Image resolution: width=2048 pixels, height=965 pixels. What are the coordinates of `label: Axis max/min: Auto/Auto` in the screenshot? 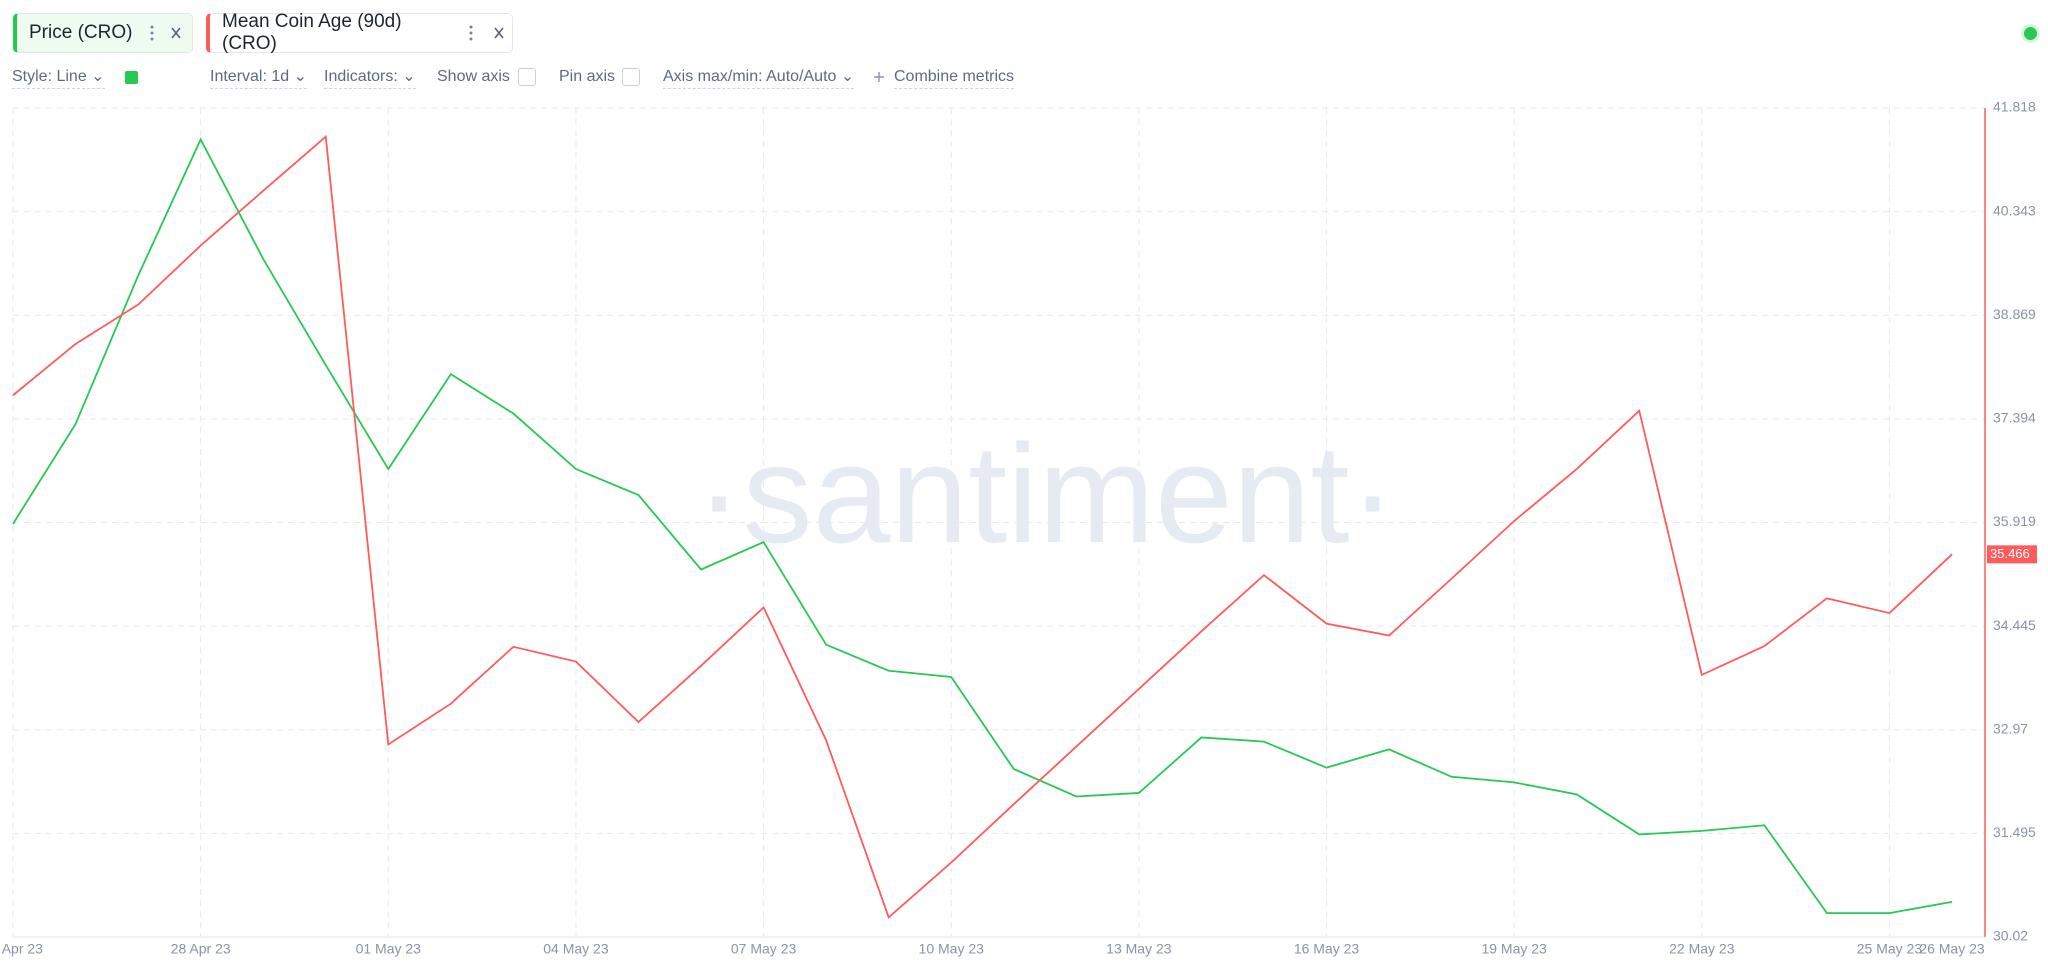 It's located at (750, 76).